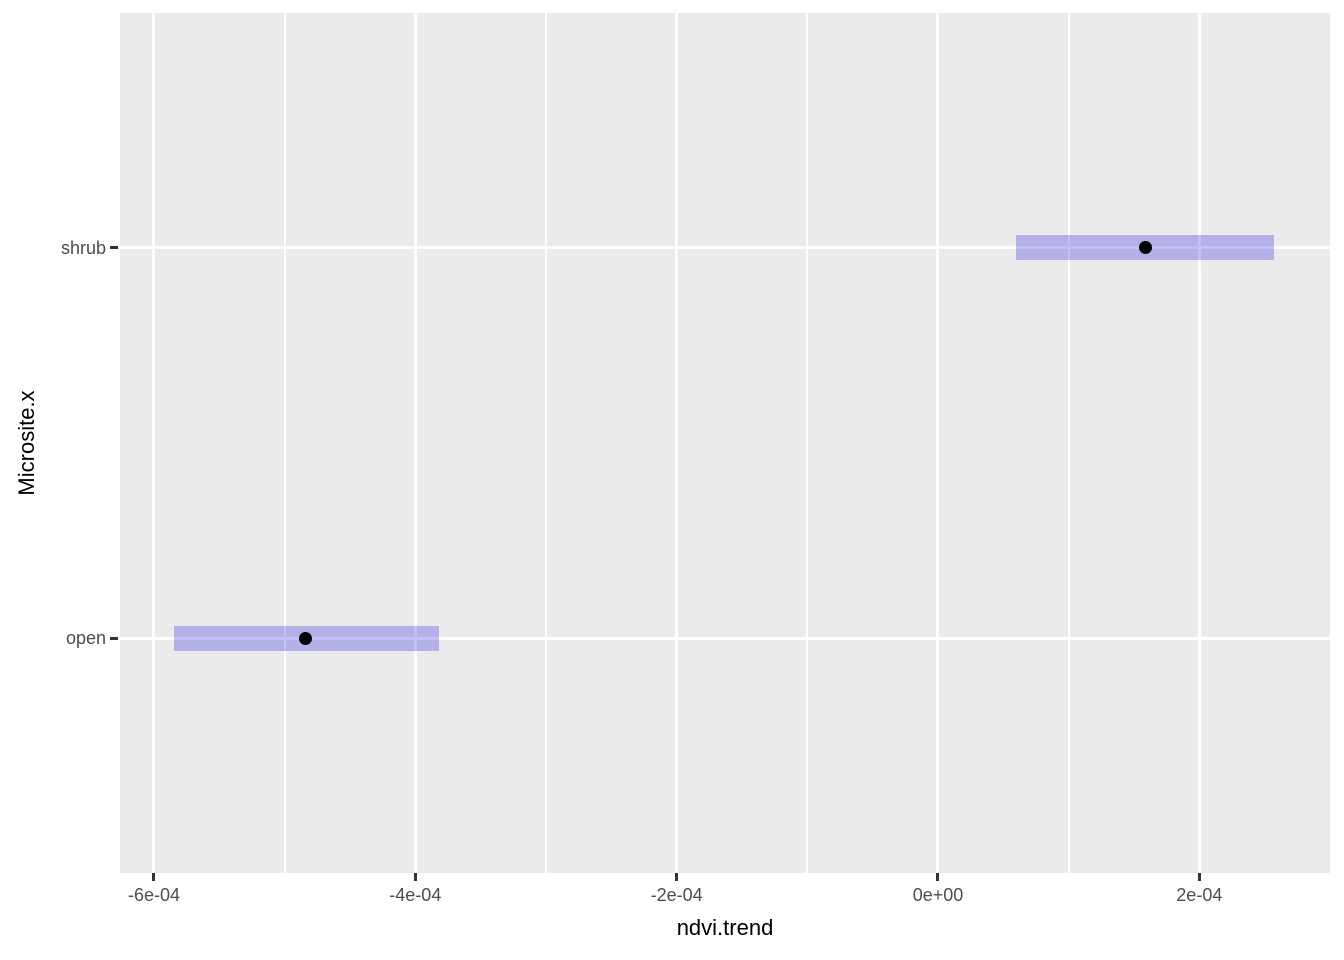  What do you see at coordinates (676, 895) in the screenshot?
I see `x-tick-label: -2e-04` at bounding box center [676, 895].